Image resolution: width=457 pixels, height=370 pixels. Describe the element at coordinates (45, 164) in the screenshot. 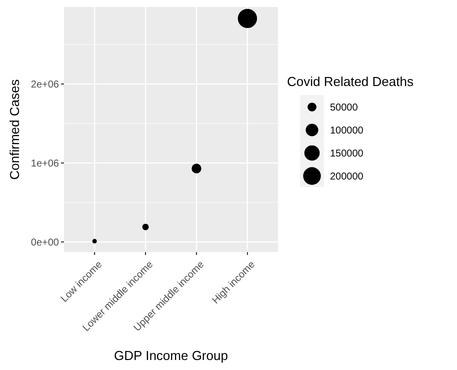

I see `y-tick-label: 1e+06` at that location.